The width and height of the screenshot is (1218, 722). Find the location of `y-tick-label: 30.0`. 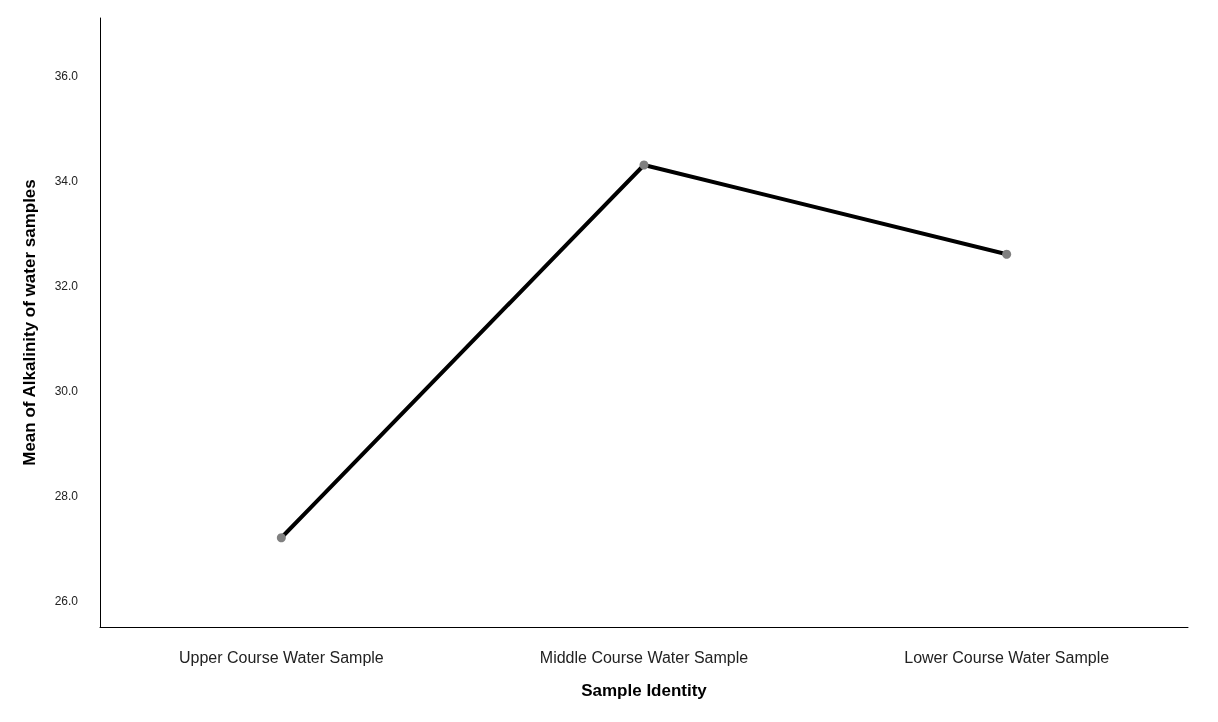

y-tick-label: 30.0 is located at coordinates (66, 390).